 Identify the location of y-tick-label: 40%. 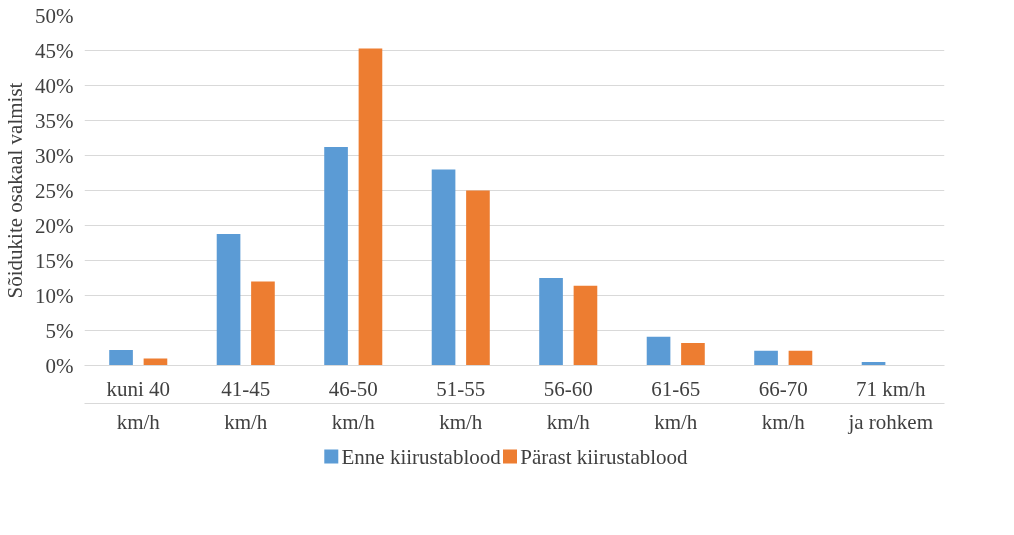
(54, 85).